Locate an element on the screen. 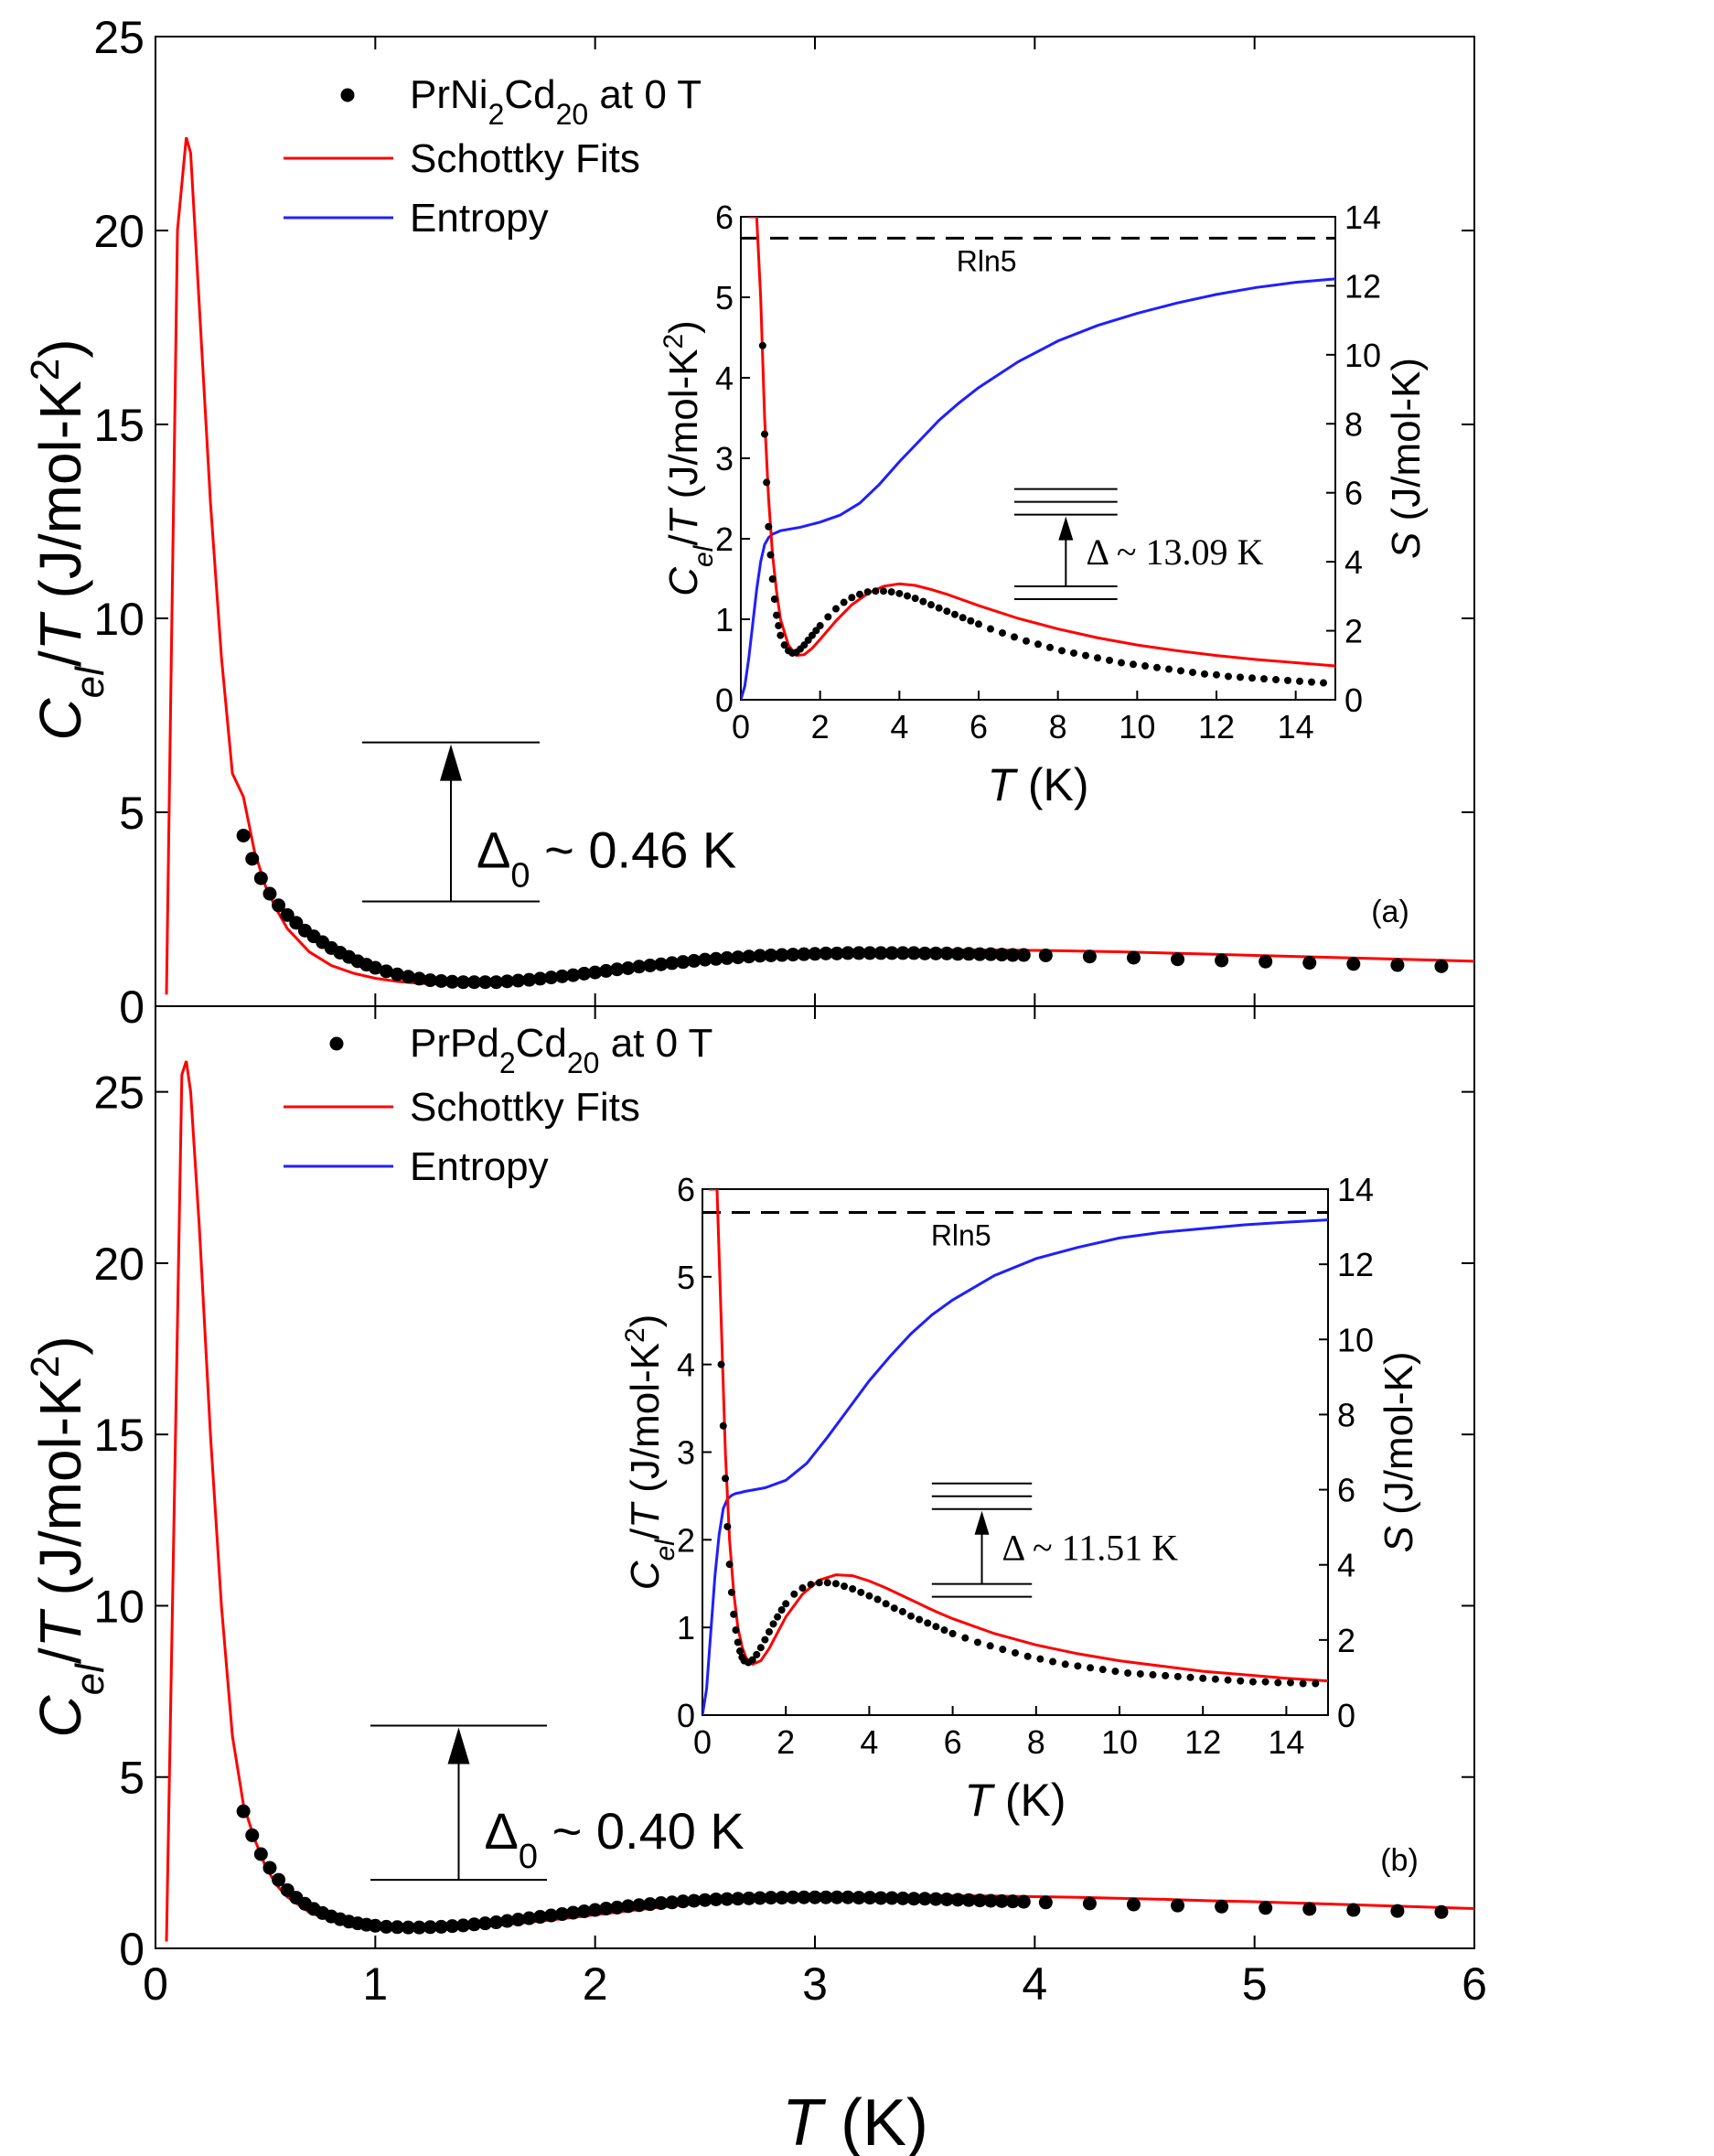  inset-y-tick-label-left: 2 is located at coordinates (724, 539).